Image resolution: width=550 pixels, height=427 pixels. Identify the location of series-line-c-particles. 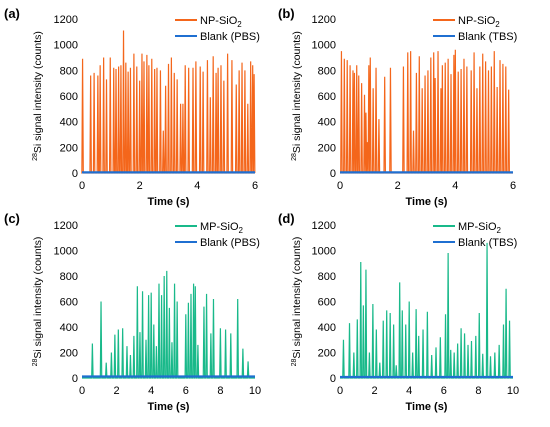
(168, 324).